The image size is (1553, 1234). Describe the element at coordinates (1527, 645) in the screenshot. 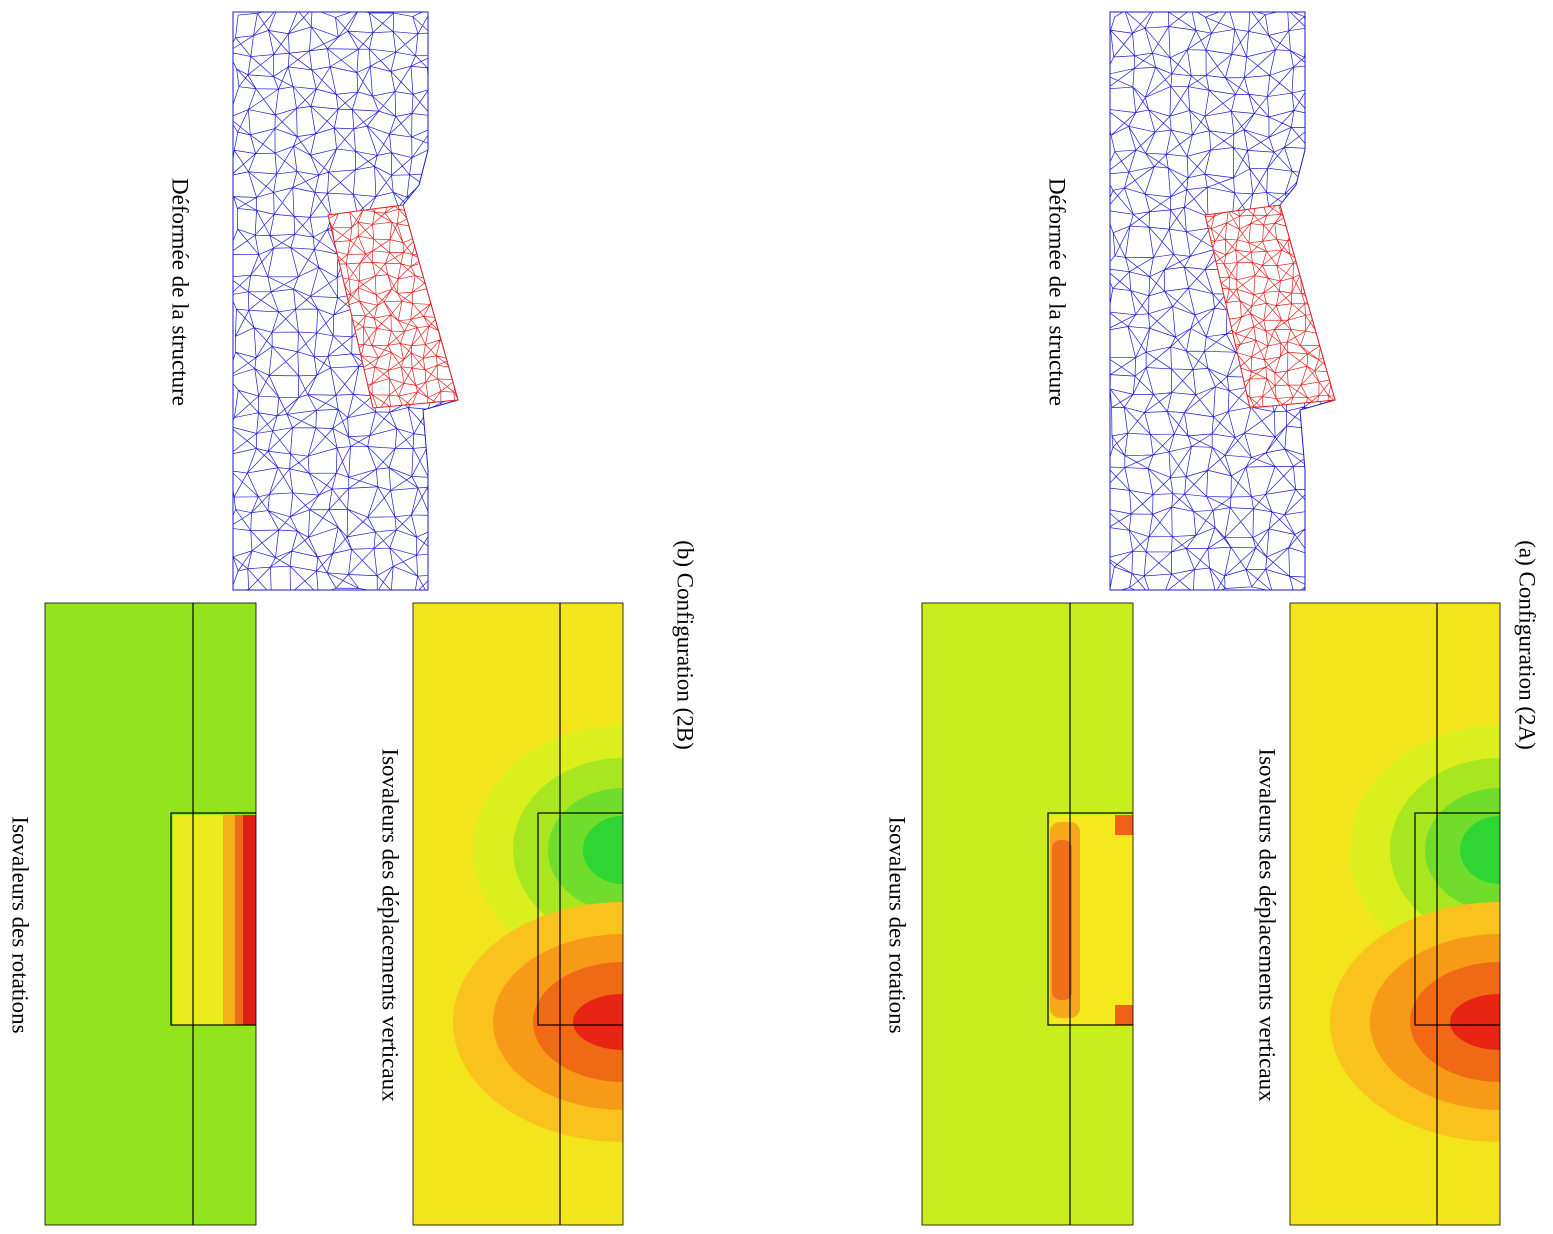

I see `vertical-label: (a) Configuration (2A)` at that location.